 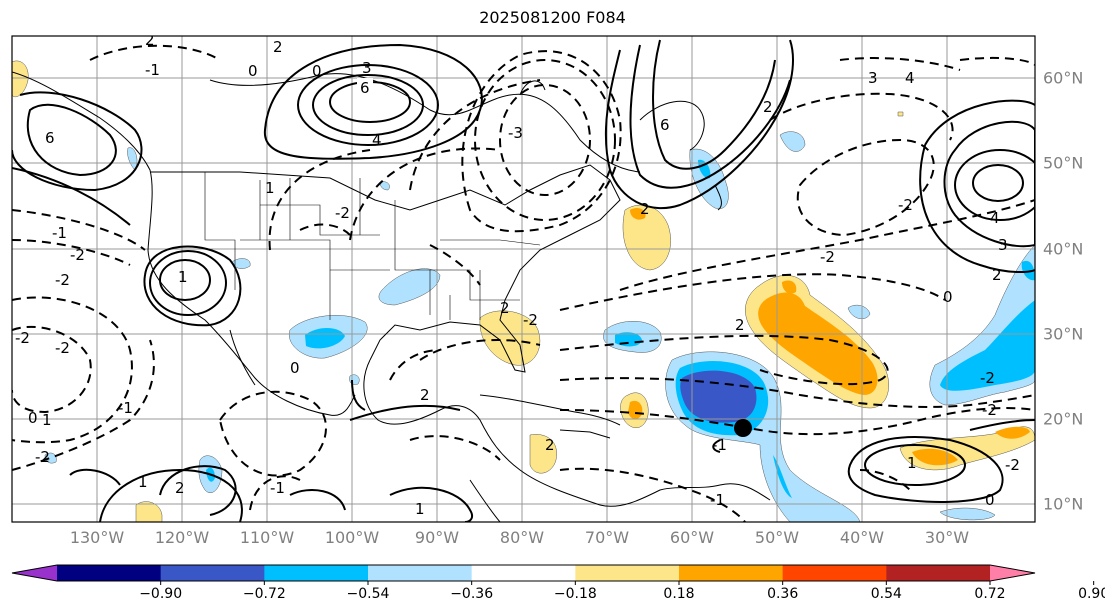 What do you see at coordinates (368, 594) in the screenshot?
I see `colorbar-tick-label: −0.54` at bounding box center [368, 594].